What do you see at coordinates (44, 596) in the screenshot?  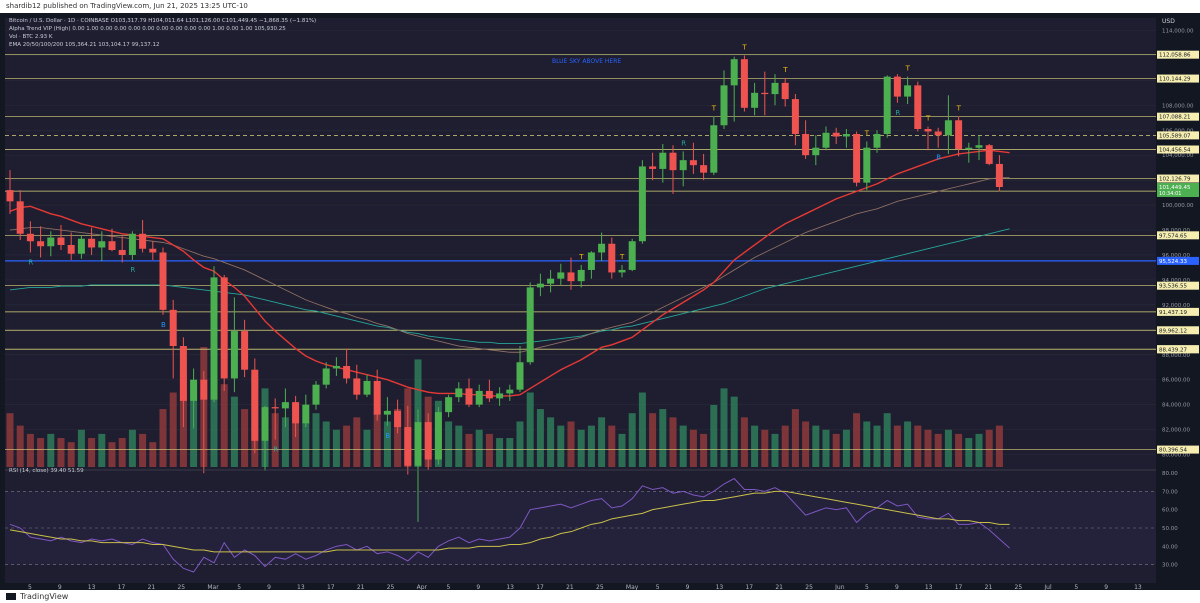 I see `footer-brand: TradingView` at bounding box center [44, 596].